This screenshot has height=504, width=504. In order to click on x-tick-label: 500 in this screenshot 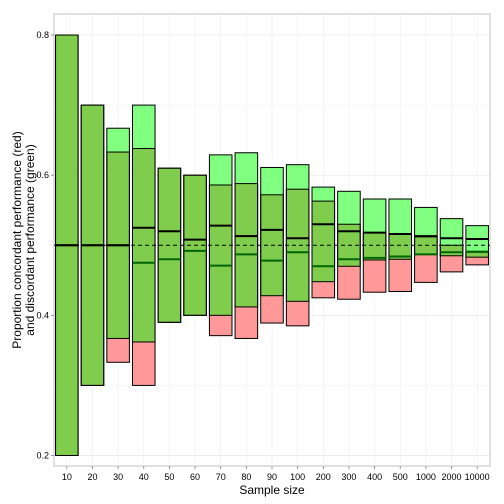, I will do `click(400, 477)`.